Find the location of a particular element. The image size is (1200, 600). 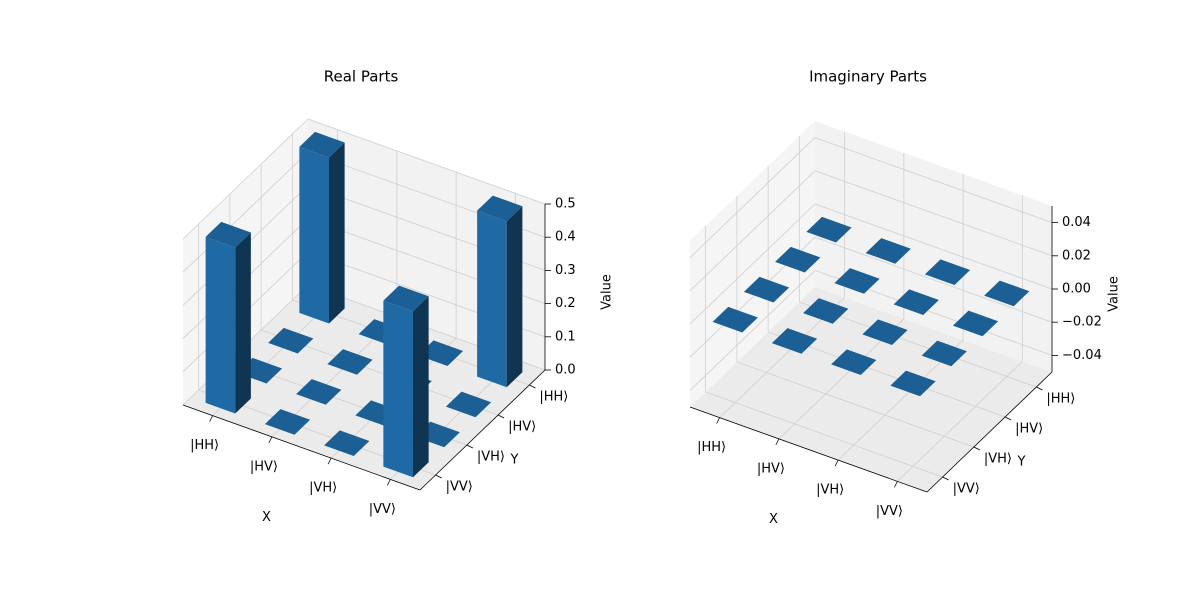

chart-title: Imaginary Parts is located at coordinates (868, 77).